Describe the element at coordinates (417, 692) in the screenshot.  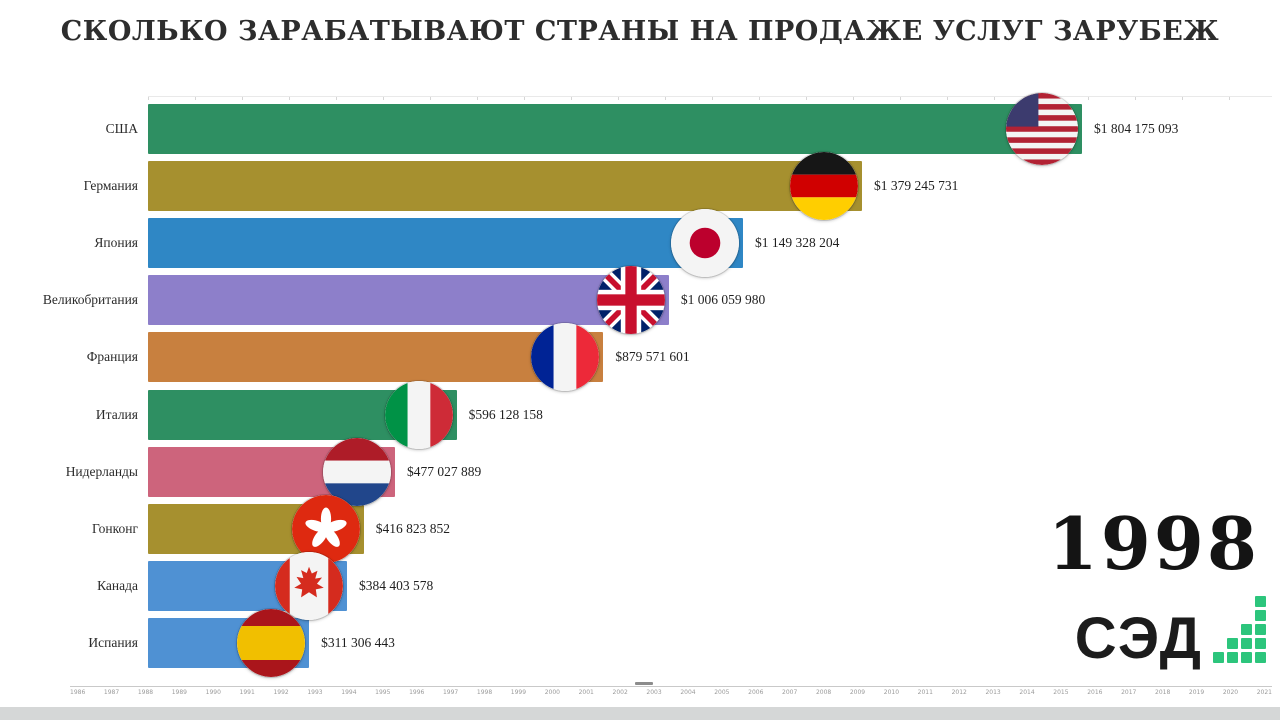
I see `timeline-year: 1996` at that location.